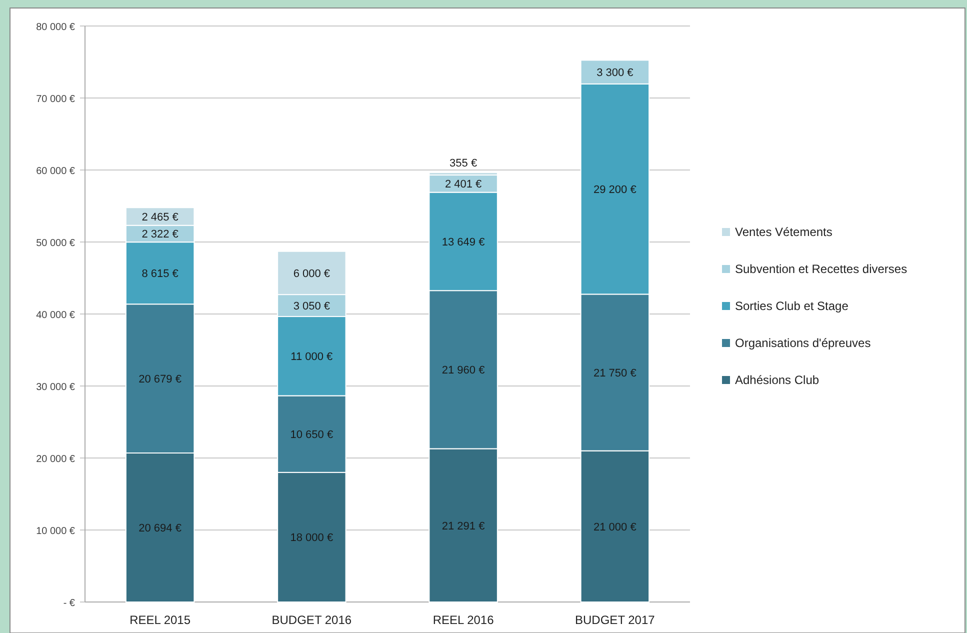  Describe the element at coordinates (56, 171) in the screenshot. I see `y-tick-label: 60 000 €` at that location.